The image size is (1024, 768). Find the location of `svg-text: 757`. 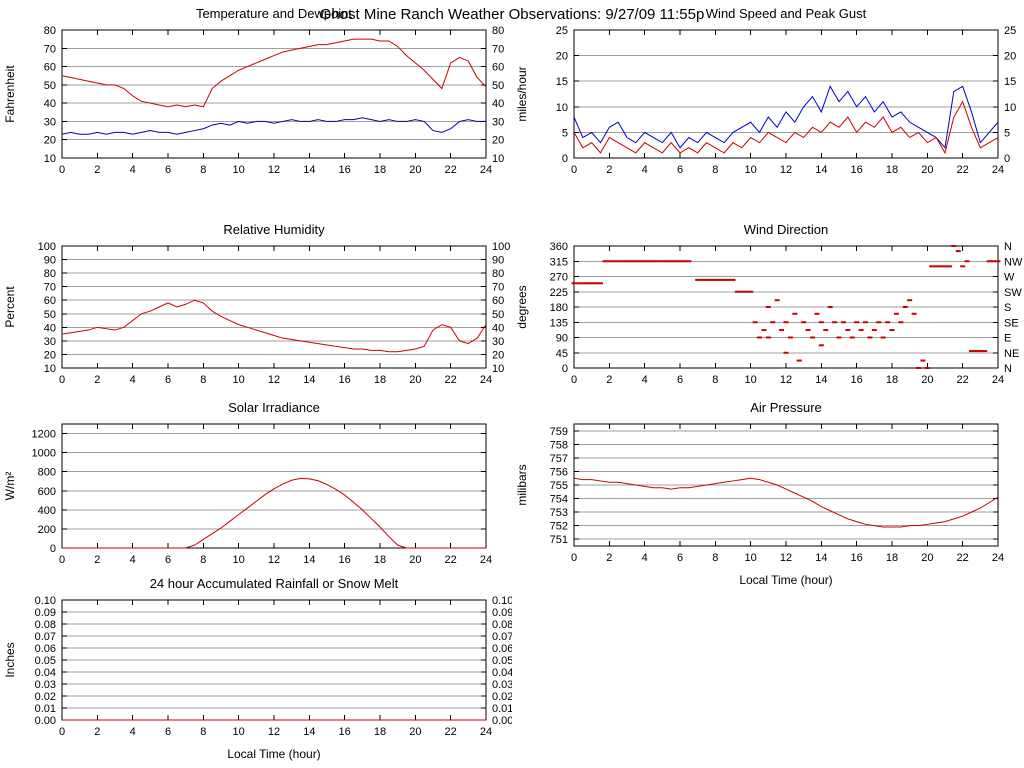

svg-text: 757 is located at coordinates (559, 459).